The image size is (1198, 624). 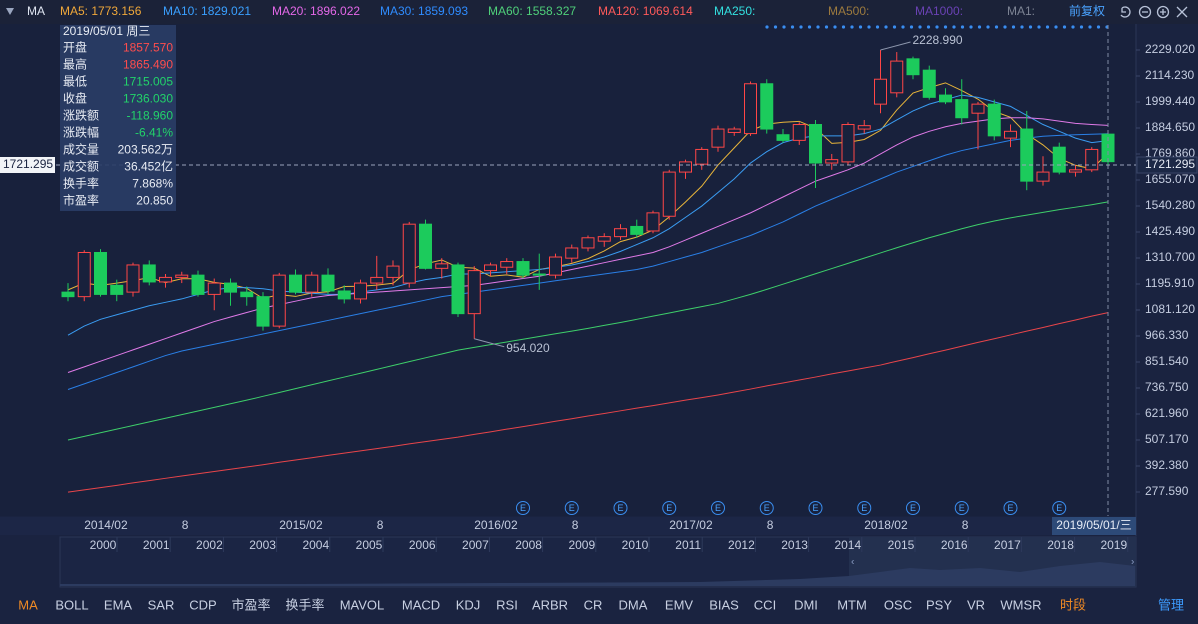 What do you see at coordinates (161, 604) in the screenshot?
I see `indicator-tab: SAR` at bounding box center [161, 604].